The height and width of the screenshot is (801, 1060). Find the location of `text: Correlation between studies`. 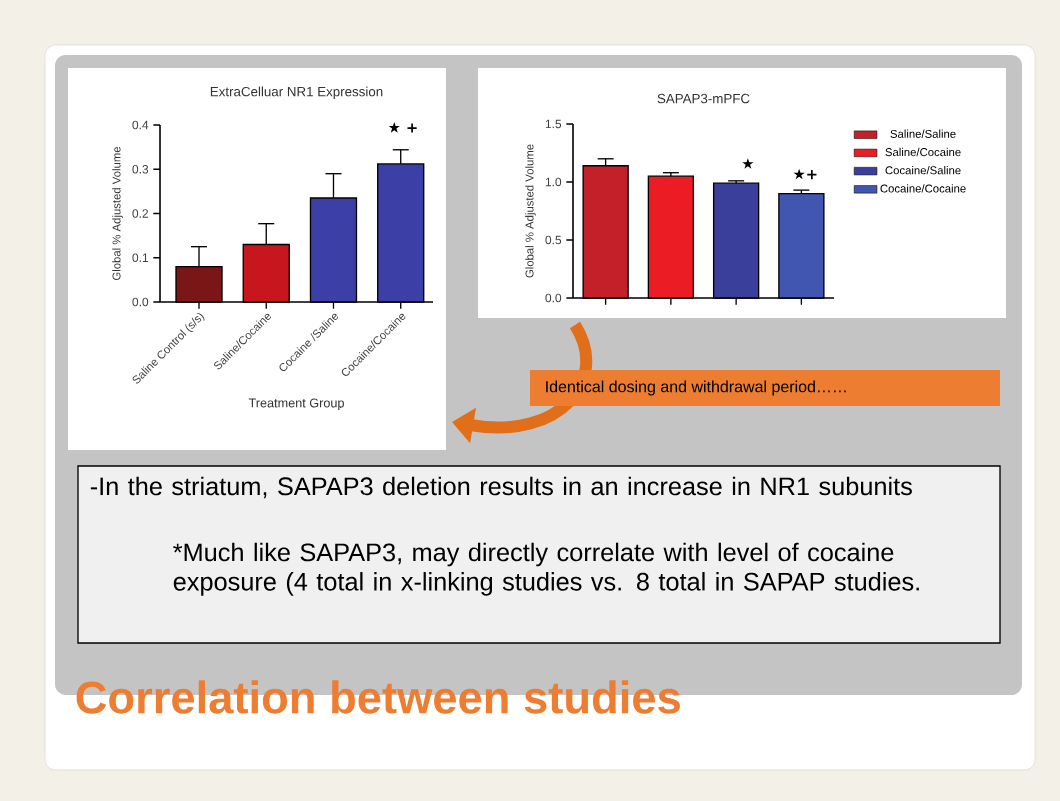

text: Correlation between studies is located at coordinates (378, 697).